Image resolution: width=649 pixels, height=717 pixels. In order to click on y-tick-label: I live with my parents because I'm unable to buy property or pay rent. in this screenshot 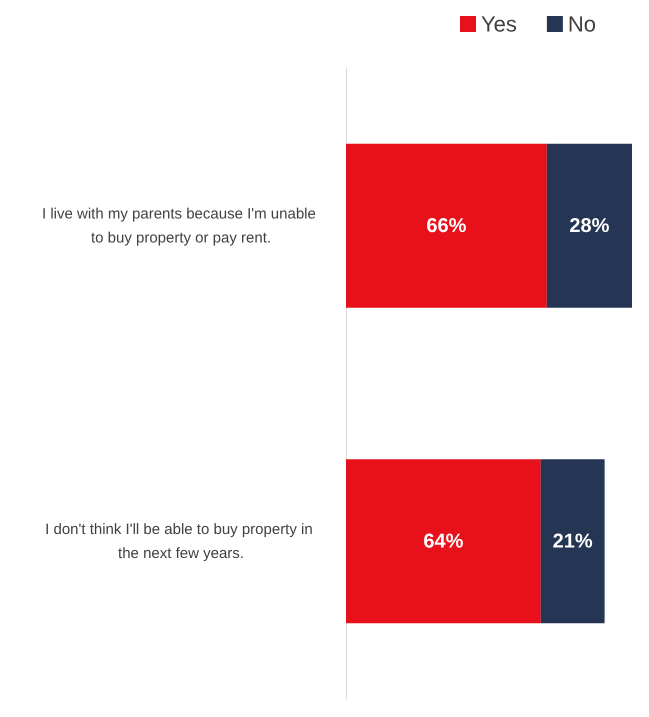, I will do `click(181, 225)`.